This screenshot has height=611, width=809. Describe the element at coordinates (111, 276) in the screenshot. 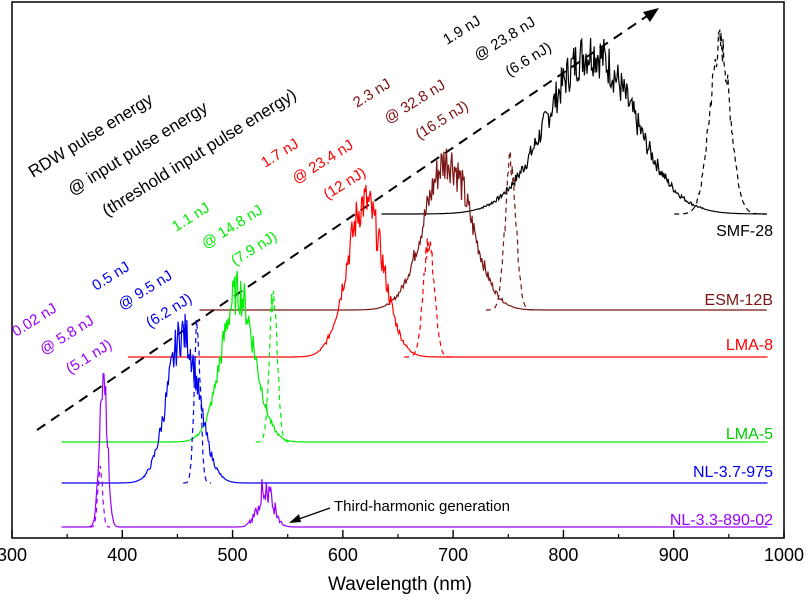

I see `energy-label: 0.5 nJ` at that location.